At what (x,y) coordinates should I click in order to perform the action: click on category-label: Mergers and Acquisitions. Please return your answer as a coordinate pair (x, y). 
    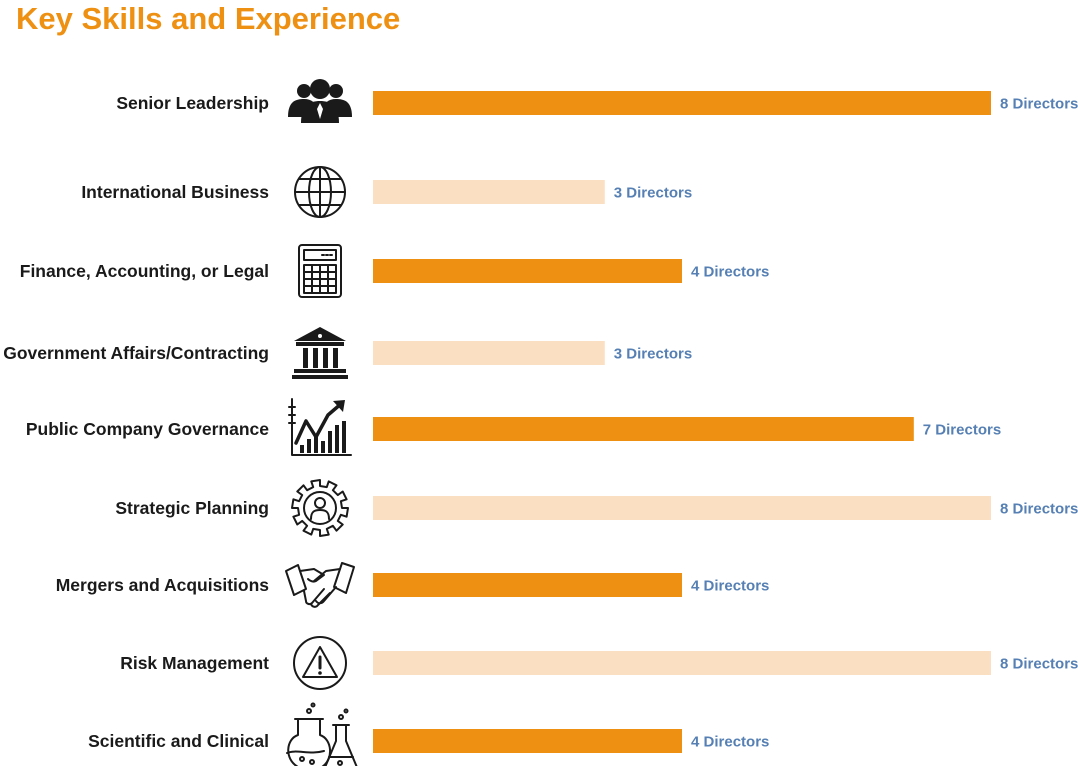
    Looking at the image, I should click on (163, 585).